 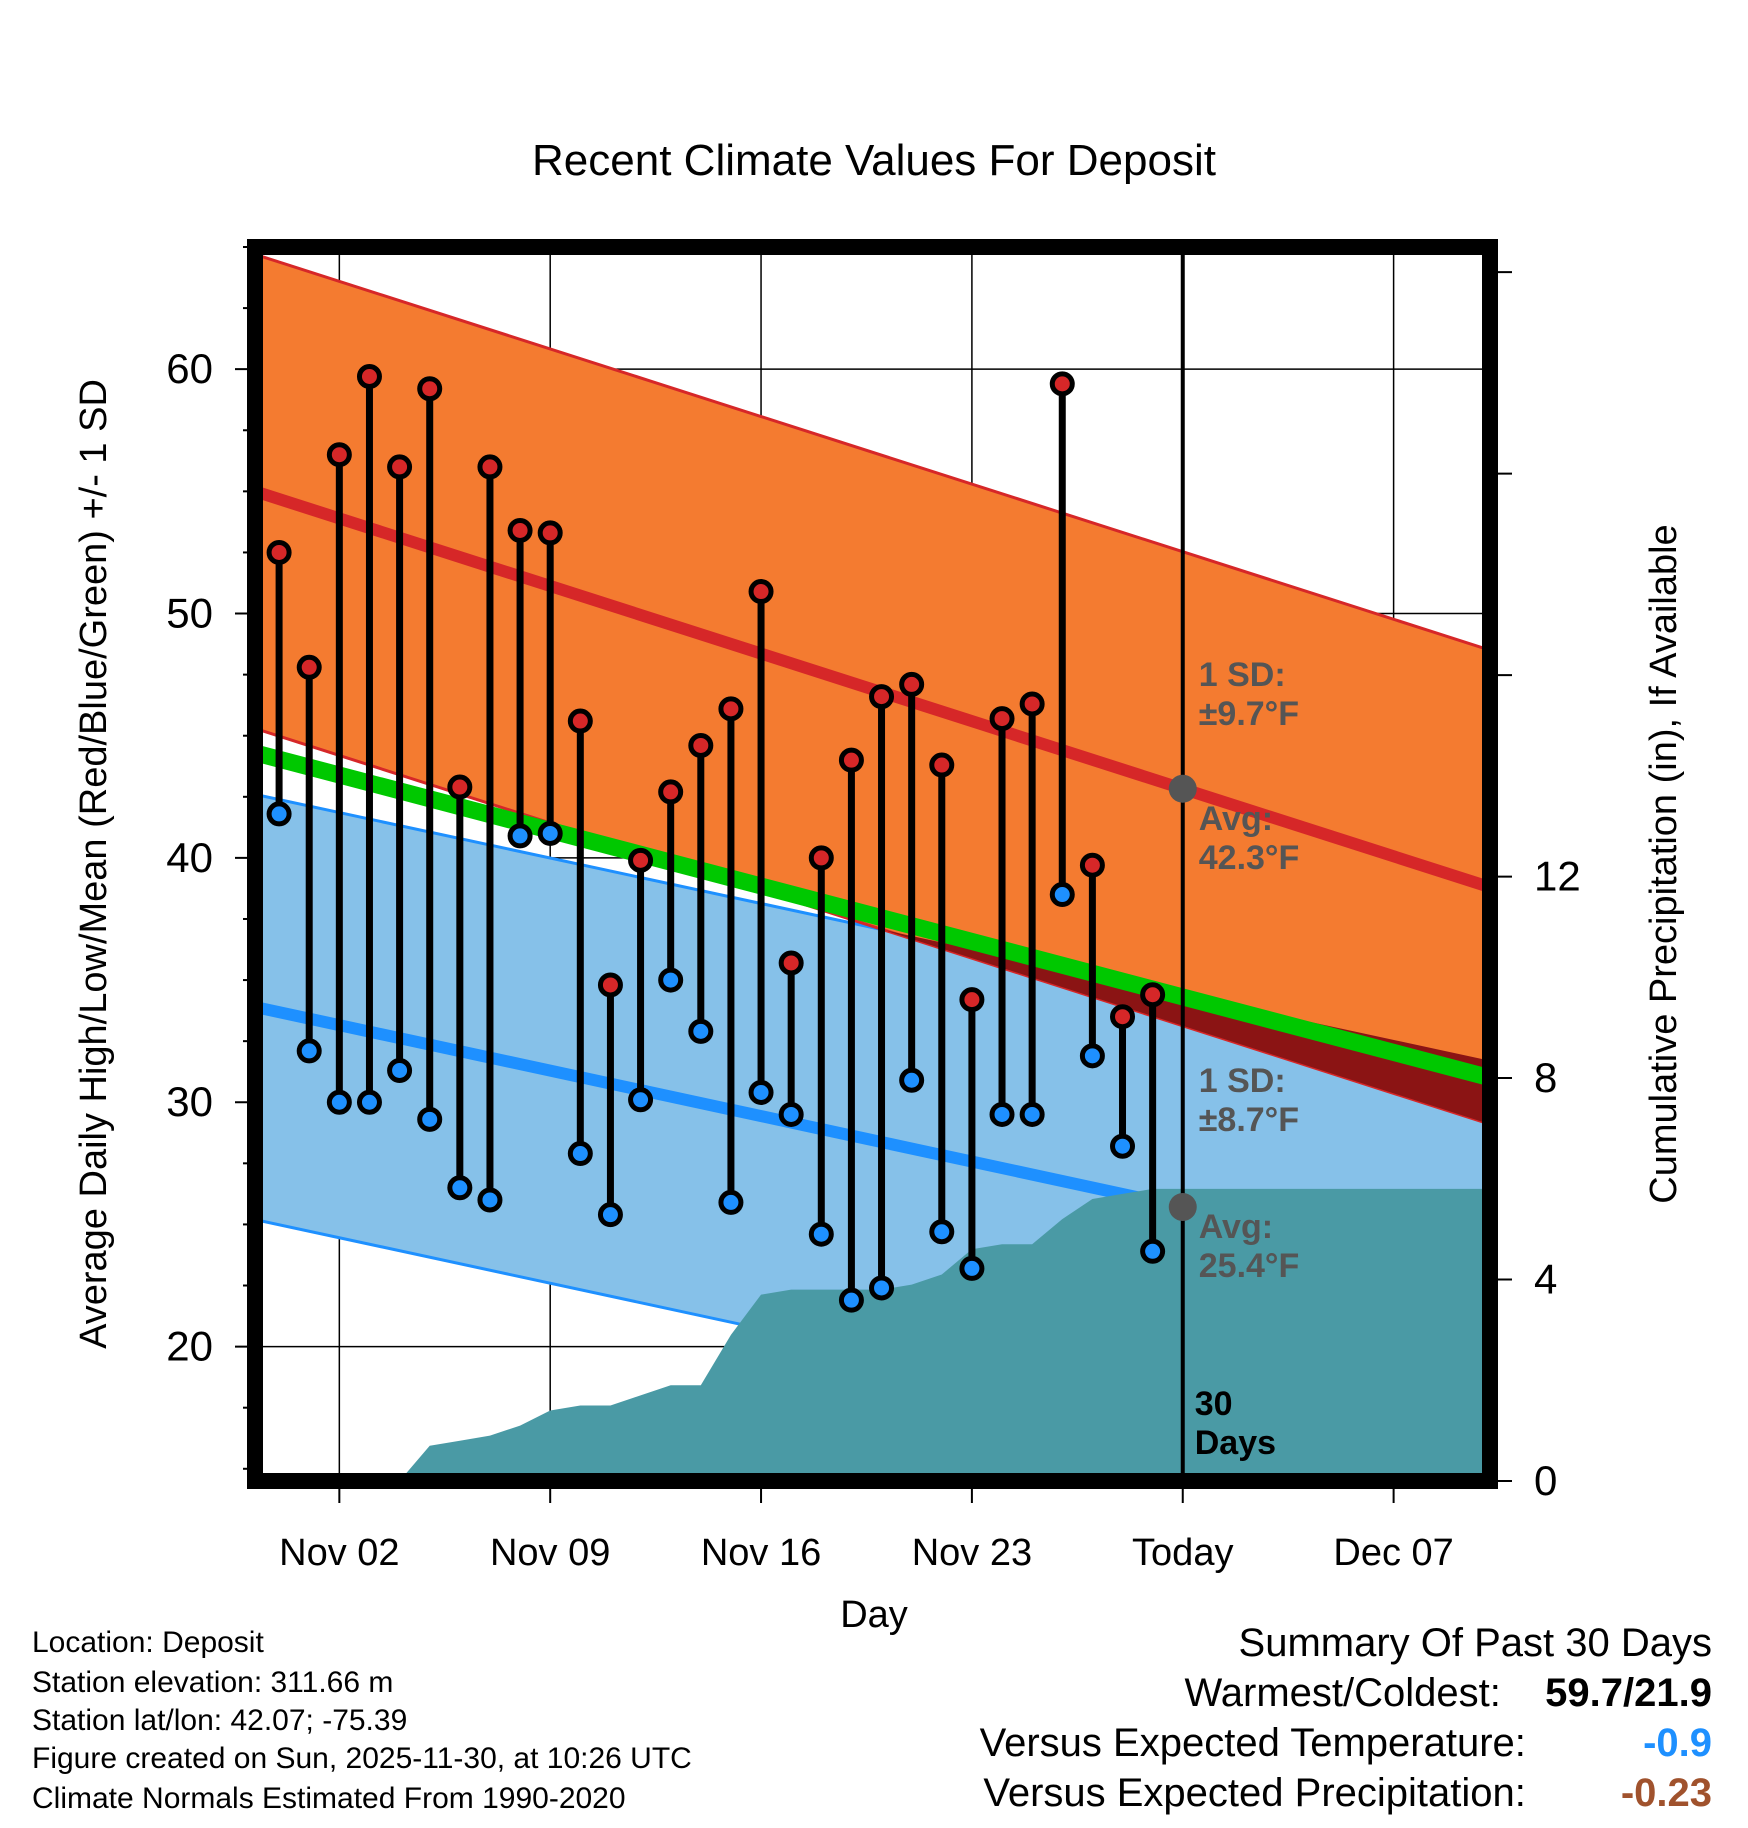 What do you see at coordinates (1249, 1266) in the screenshot?
I see `low-avg-value: 25.4°F` at bounding box center [1249, 1266].